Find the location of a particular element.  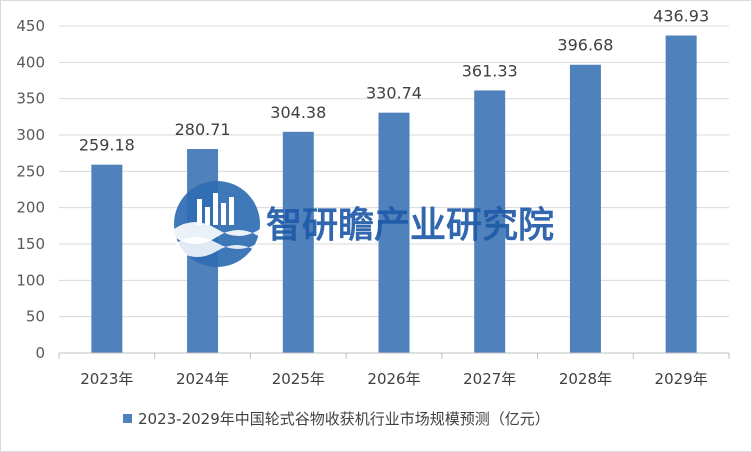

y-tick-label: 450 is located at coordinates (30, 26).